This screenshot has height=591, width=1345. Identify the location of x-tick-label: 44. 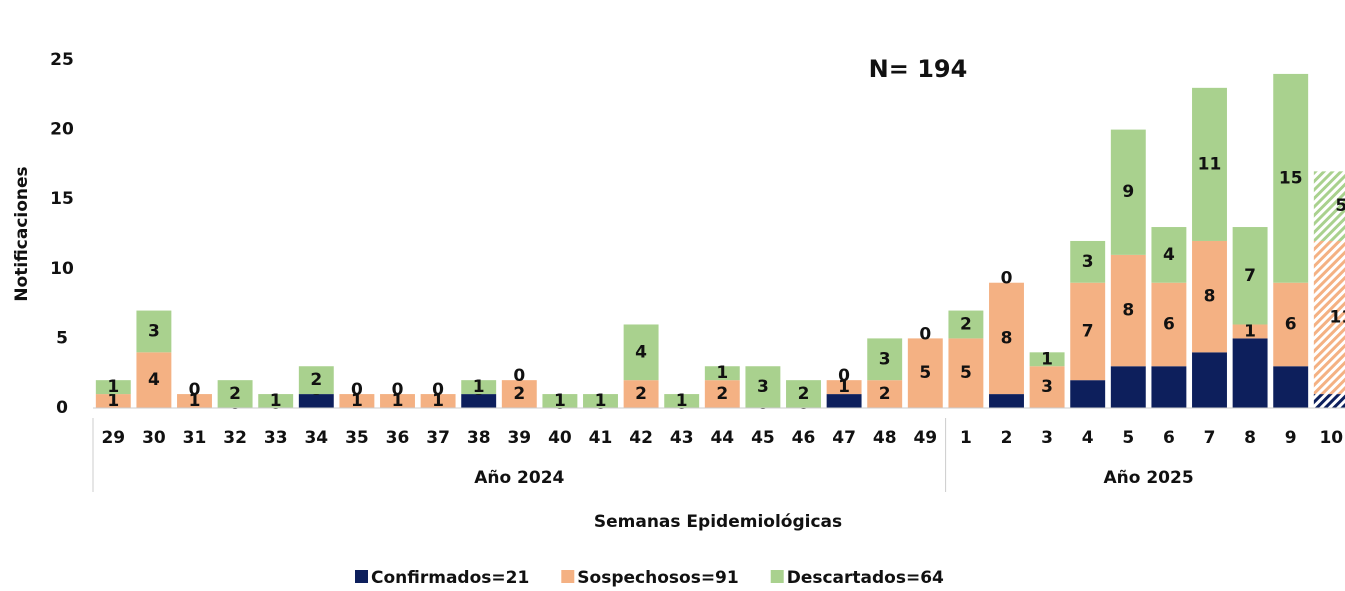
(722, 438).